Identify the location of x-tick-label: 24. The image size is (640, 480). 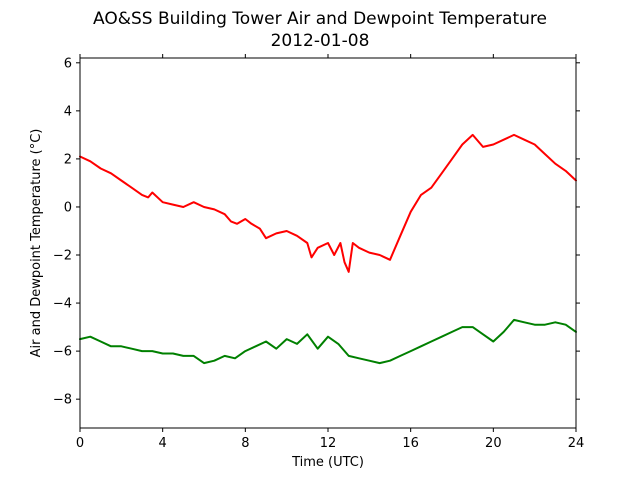
(576, 443).